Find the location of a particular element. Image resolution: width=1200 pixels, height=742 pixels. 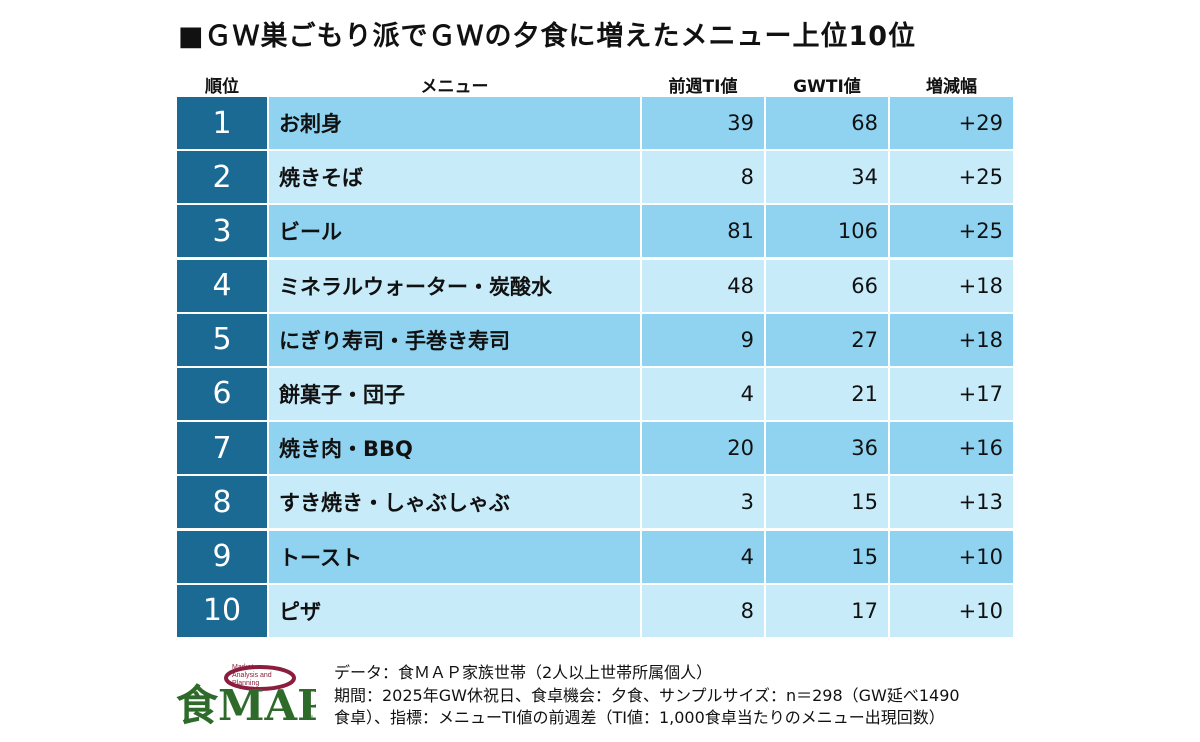

table-row: 1 お刺身 39 68 +29 is located at coordinates (595, 124).